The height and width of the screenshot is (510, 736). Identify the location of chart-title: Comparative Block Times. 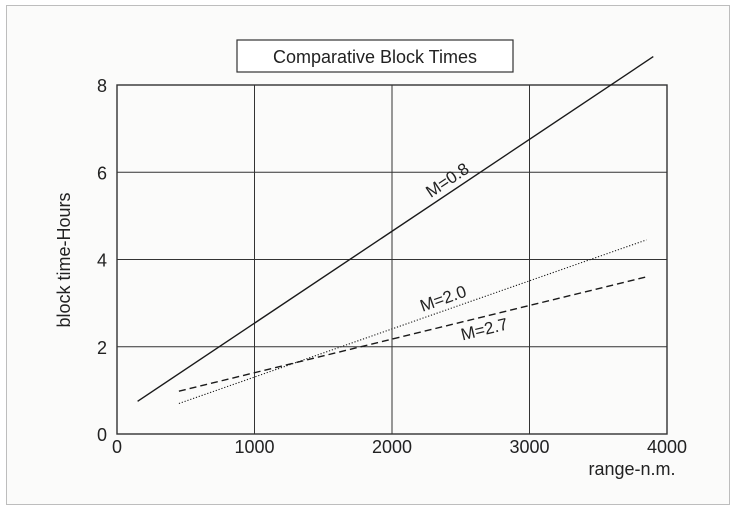
(375, 57).